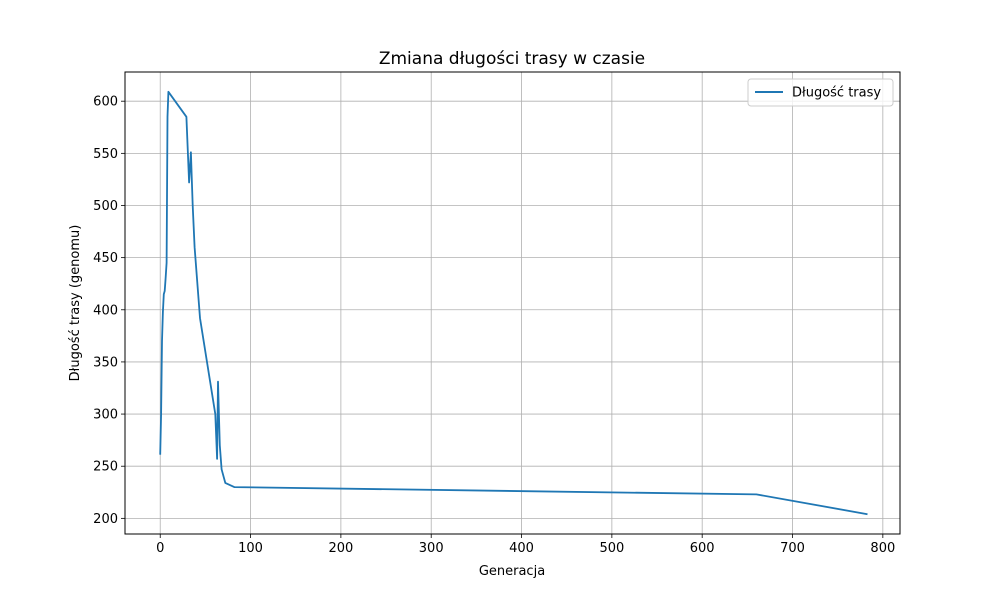 The width and height of the screenshot is (1000, 604). I want to click on y-tick-label: 400, so click(105, 310).